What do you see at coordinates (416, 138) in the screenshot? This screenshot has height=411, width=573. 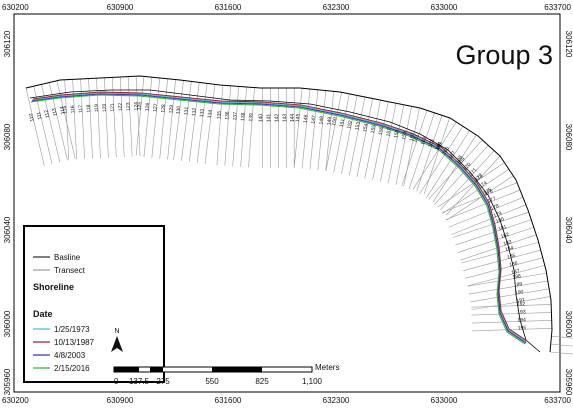 I see `transect-label: 161` at bounding box center [416, 138].